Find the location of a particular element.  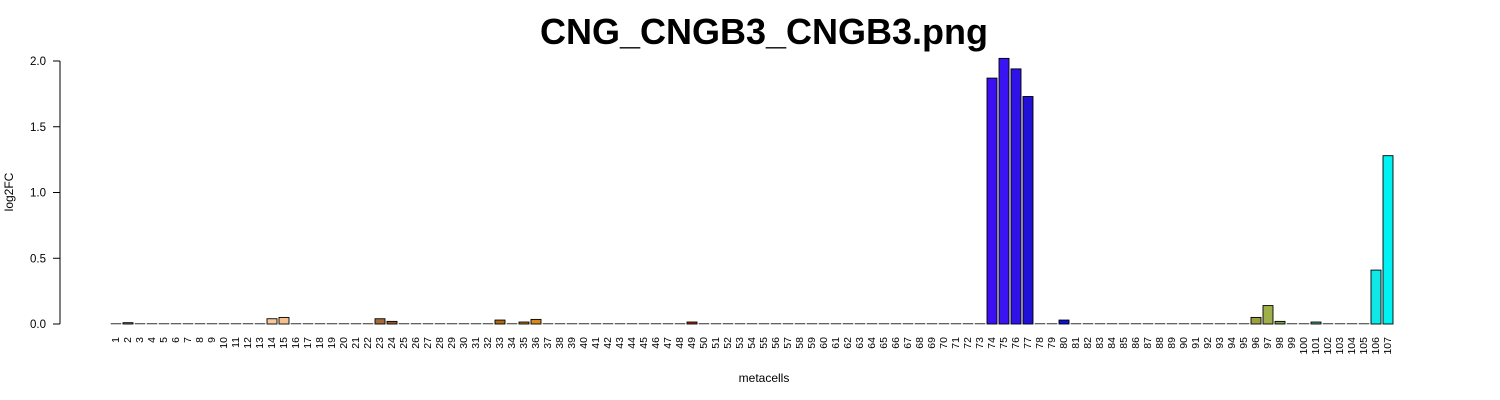

x-tick-label-46: 46 is located at coordinates (656, 343).